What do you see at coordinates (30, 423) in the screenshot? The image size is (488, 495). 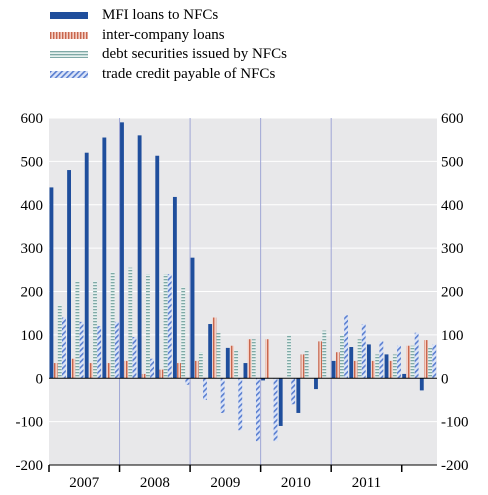 I see `y-tick-label: -100` at bounding box center [30, 423].